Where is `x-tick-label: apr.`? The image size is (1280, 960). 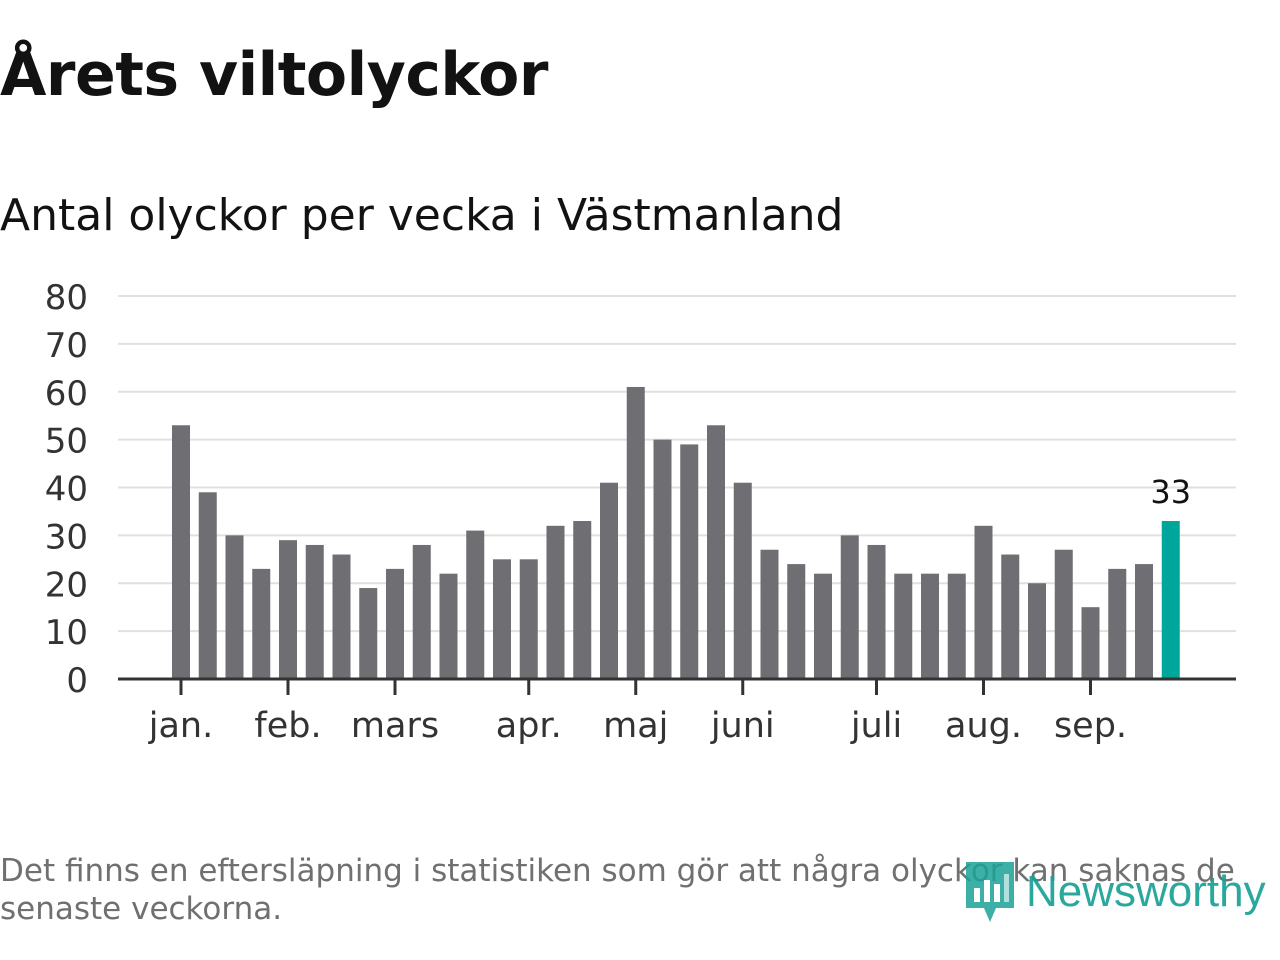 x-tick-label: apr. is located at coordinates (529, 726).